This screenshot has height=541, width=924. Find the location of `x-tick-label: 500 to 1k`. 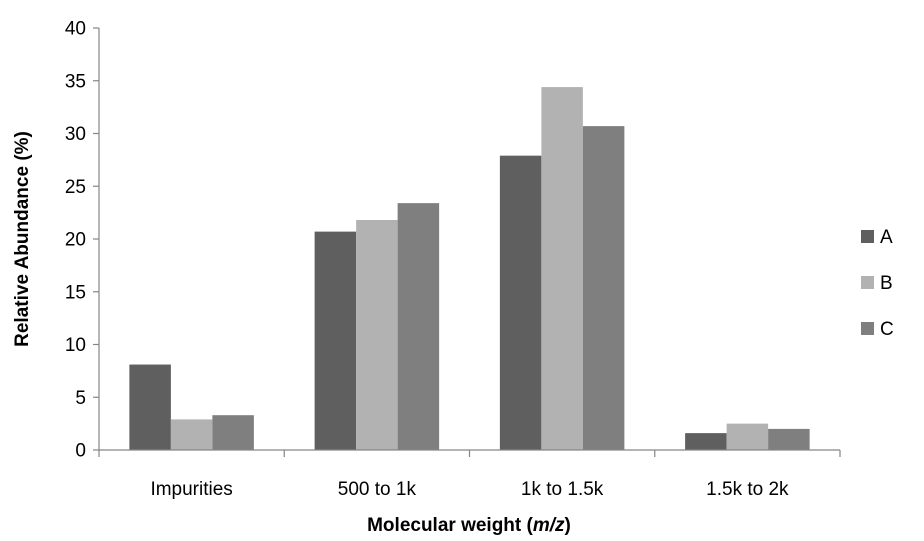

x-tick-label: 500 to 1k is located at coordinates (377, 489).